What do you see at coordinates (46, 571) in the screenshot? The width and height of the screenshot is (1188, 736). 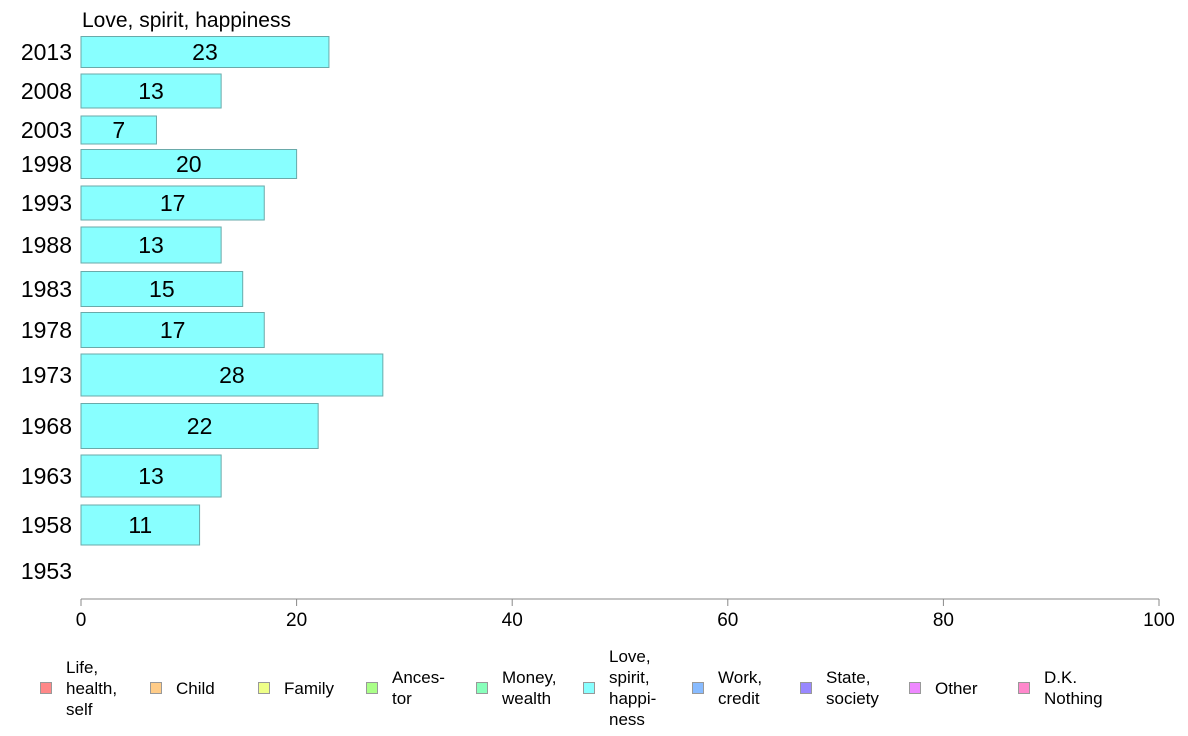 I see `category-label: 1953` at bounding box center [46, 571].